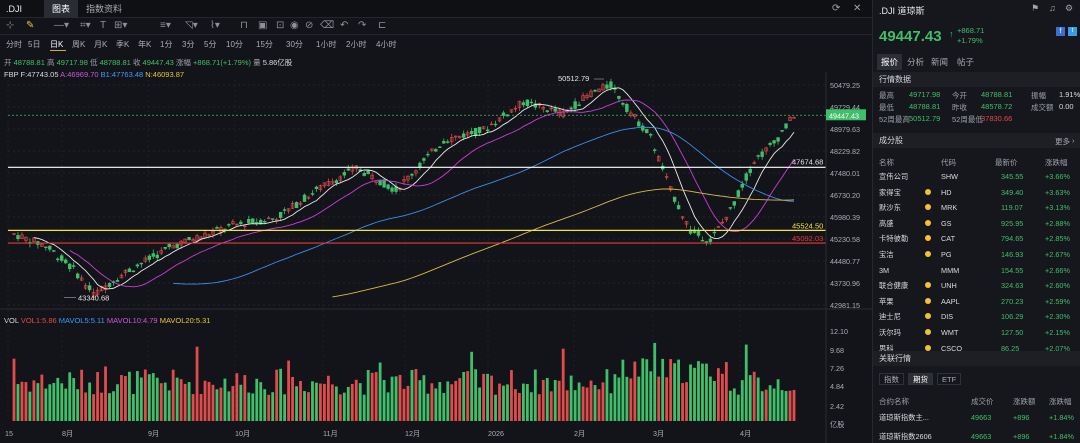  Describe the element at coordinates (981, 436) in the screenshot. I see `related-price-1: 49663` at that location.